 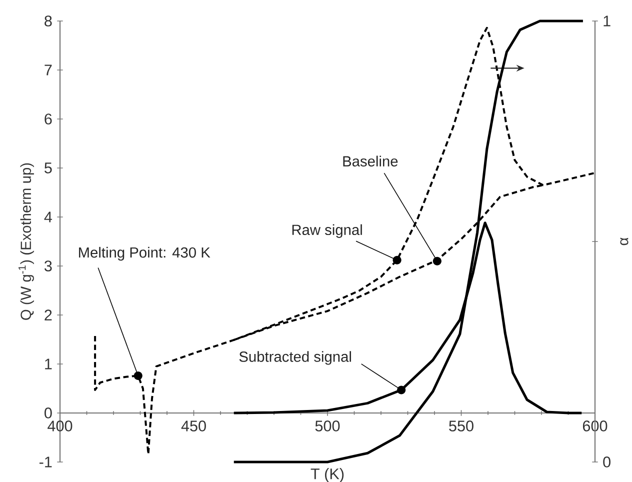 What do you see at coordinates (48, 364) in the screenshot?
I see `y-tick-label: 1` at bounding box center [48, 364].